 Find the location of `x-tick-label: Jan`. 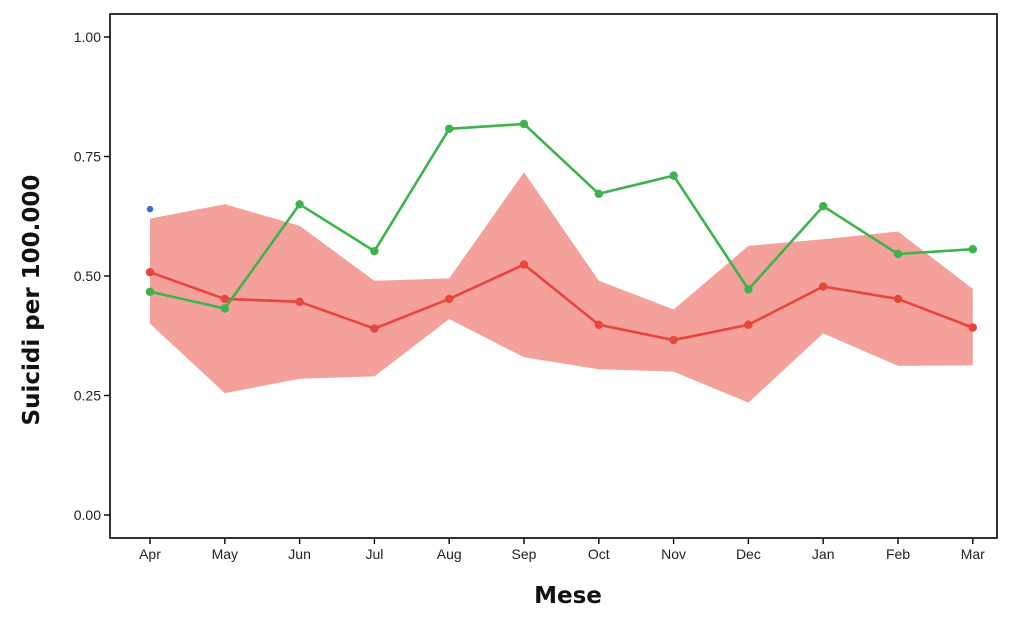

x-tick-label: Jan is located at coordinates (823, 554).